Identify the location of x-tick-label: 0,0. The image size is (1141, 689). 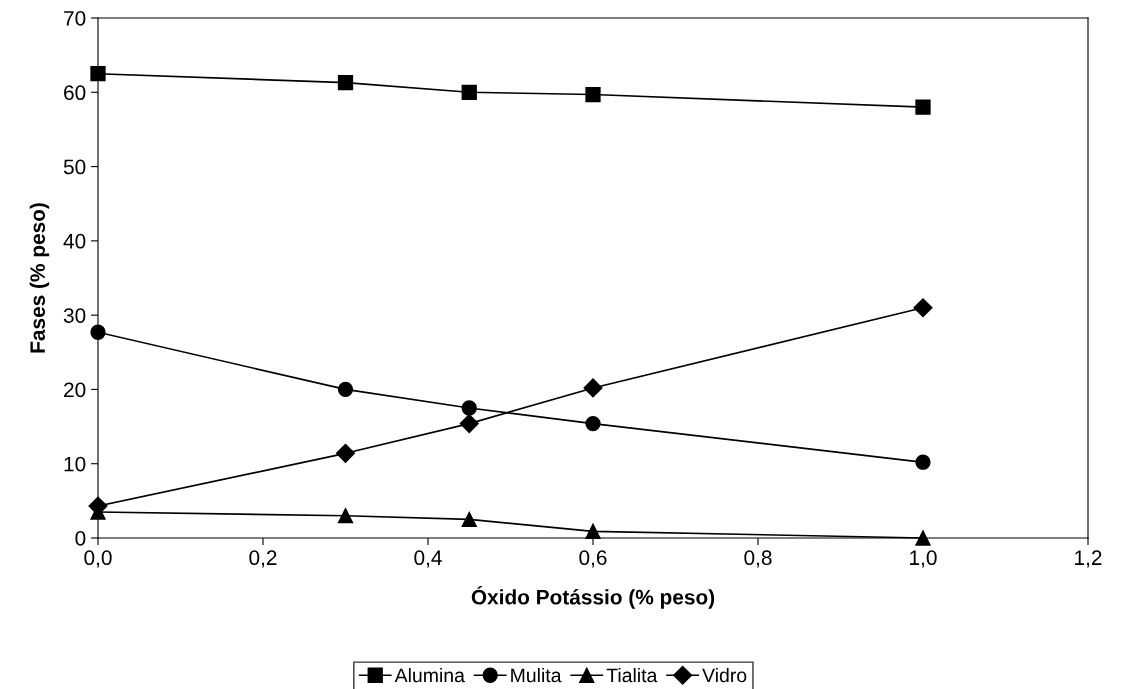
(98, 559).